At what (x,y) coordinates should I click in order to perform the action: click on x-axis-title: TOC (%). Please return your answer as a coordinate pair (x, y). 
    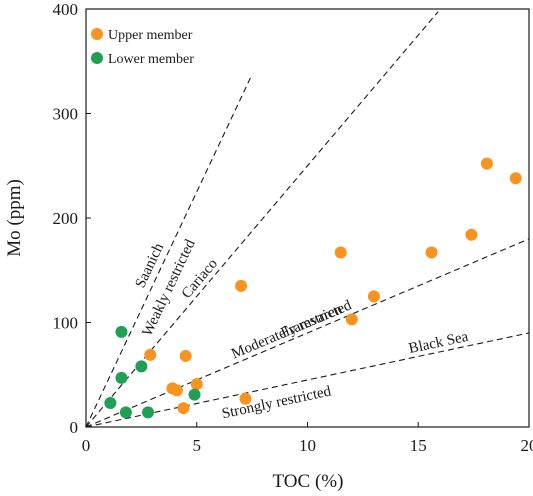
    Looking at the image, I should click on (308, 481).